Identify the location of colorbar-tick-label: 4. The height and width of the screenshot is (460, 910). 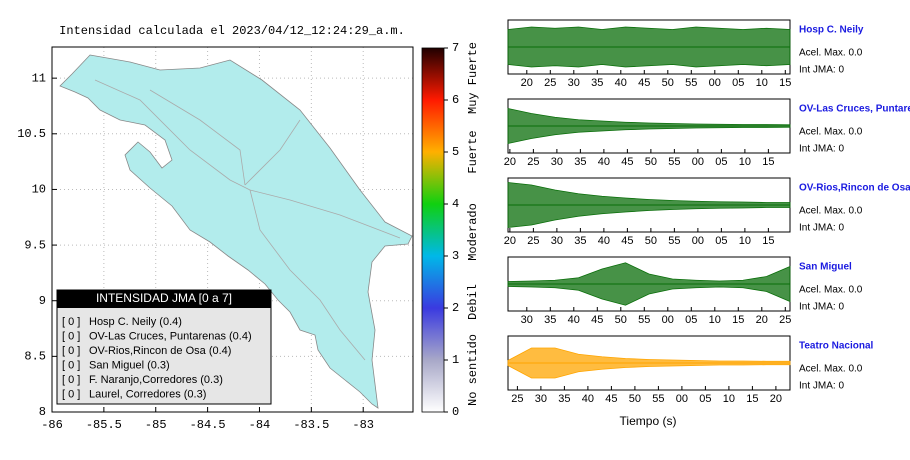
(455, 204).